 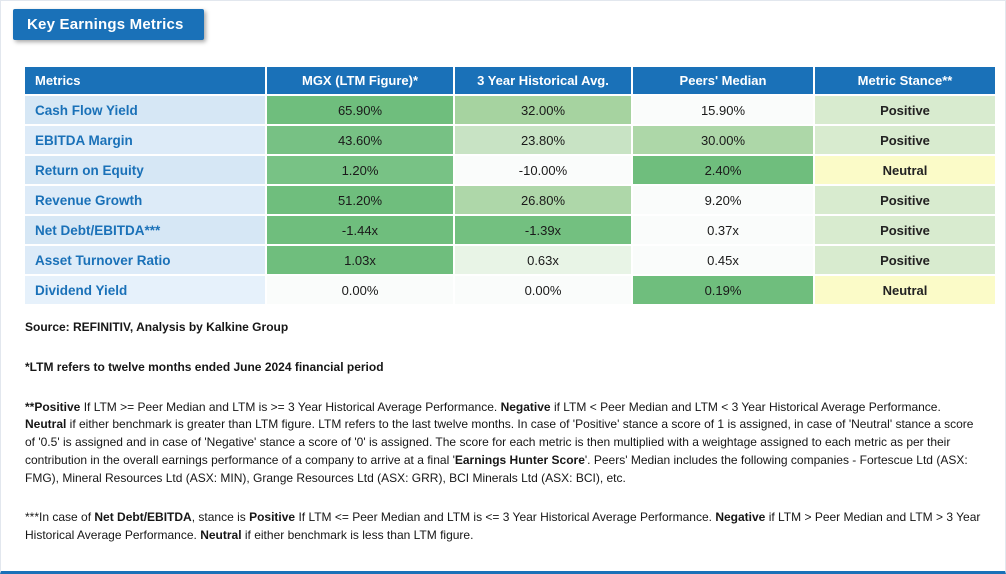 I want to click on column-header: 3 Year Historical Avg., so click(x=543, y=80).